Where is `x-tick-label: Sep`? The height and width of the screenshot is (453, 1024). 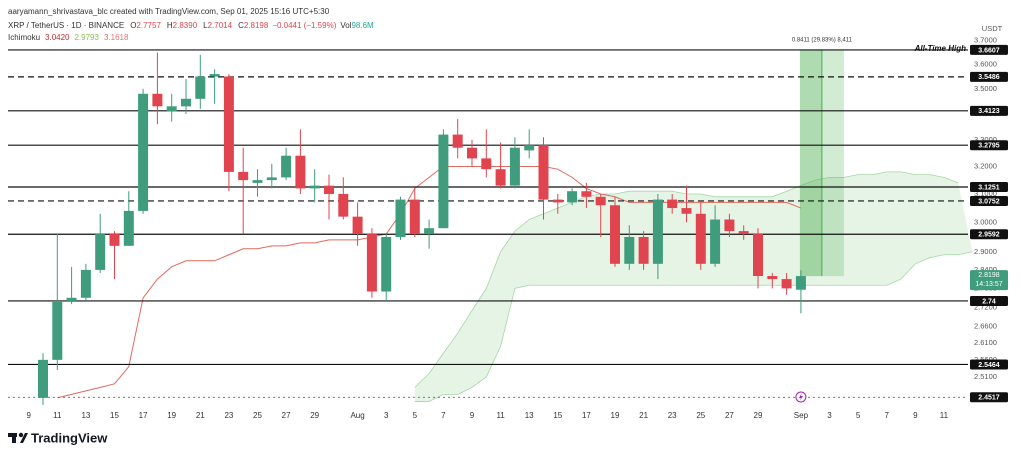
x-tick-label: Sep is located at coordinates (801, 415).